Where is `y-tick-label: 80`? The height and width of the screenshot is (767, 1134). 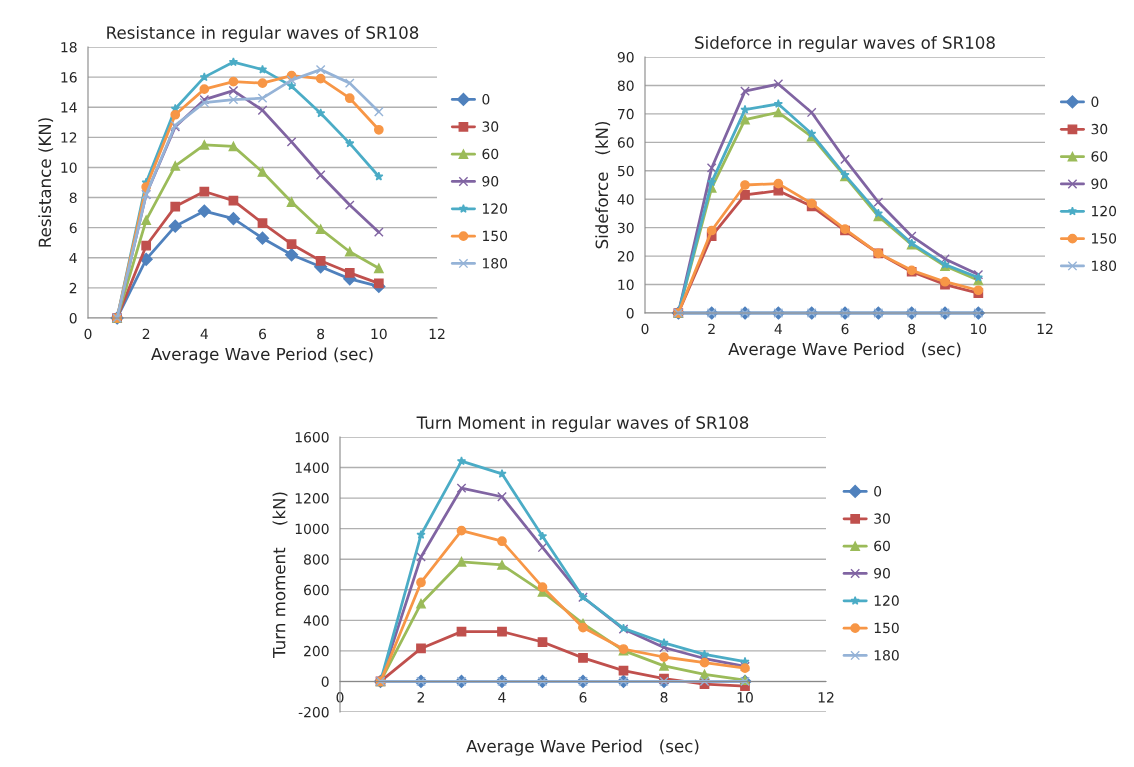
y-tick-label: 80 is located at coordinates (625, 85).